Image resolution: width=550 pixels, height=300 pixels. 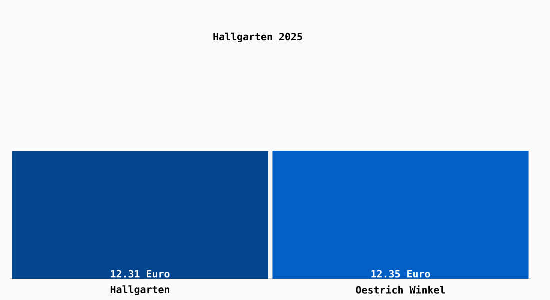 I want to click on data-label: 12.31 Euro, so click(x=140, y=274).